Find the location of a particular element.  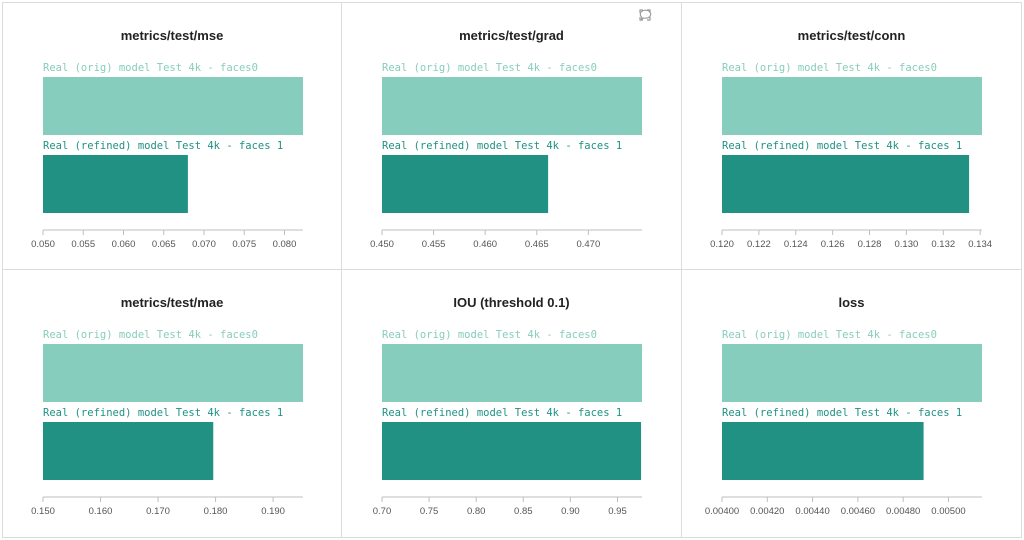

chart-title: metrics/test/mae is located at coordinates (172, 302).